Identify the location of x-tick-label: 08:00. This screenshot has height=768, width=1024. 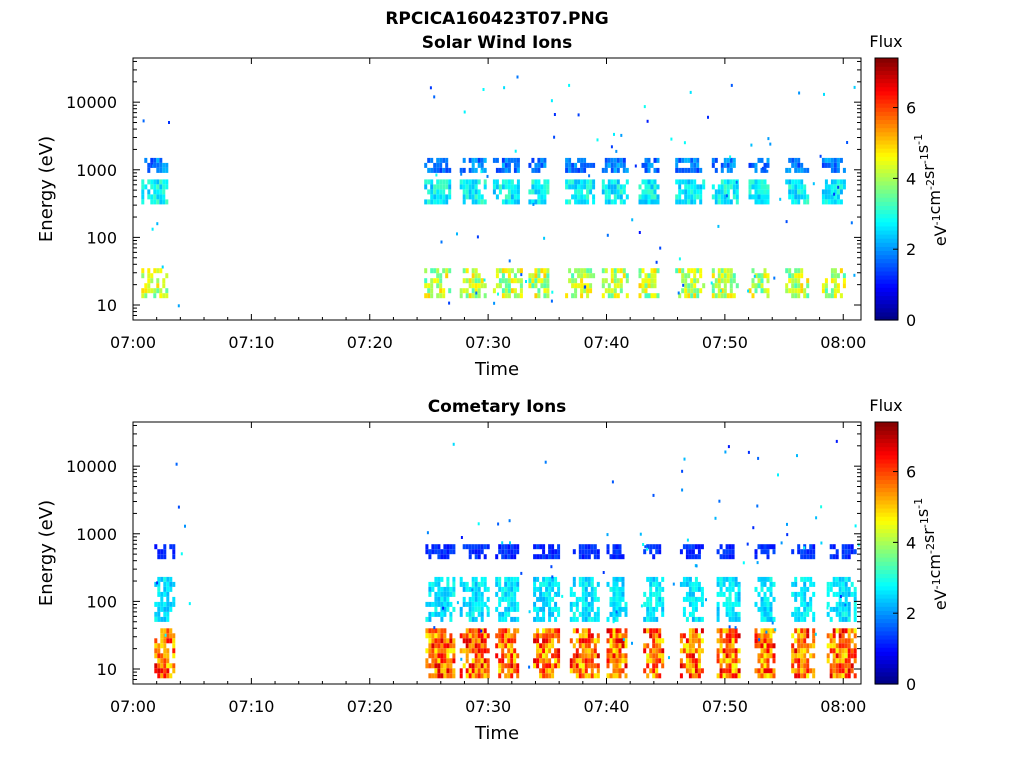
(843, 706).